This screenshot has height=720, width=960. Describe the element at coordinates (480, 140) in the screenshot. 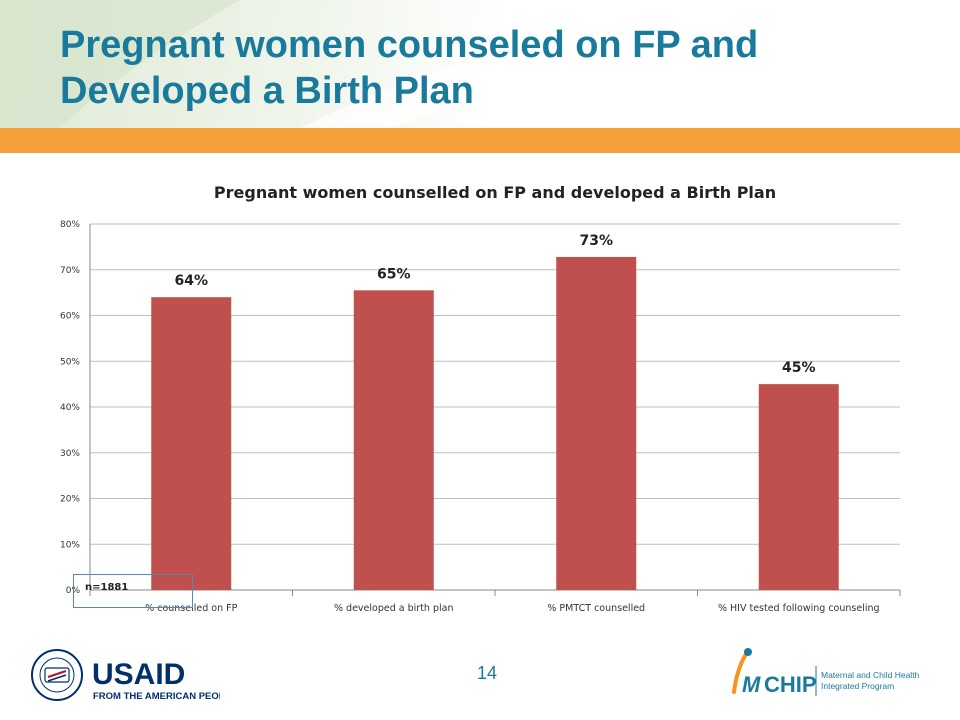

I see `accent-bar` at that location.